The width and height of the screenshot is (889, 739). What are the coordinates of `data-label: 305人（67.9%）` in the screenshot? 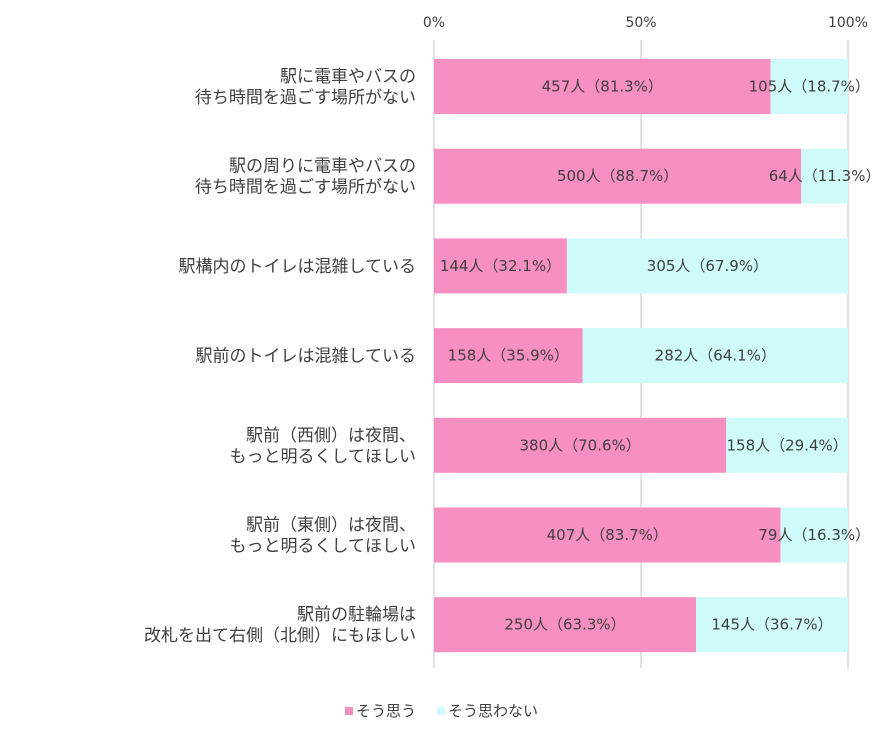 It's located at (707, 266).